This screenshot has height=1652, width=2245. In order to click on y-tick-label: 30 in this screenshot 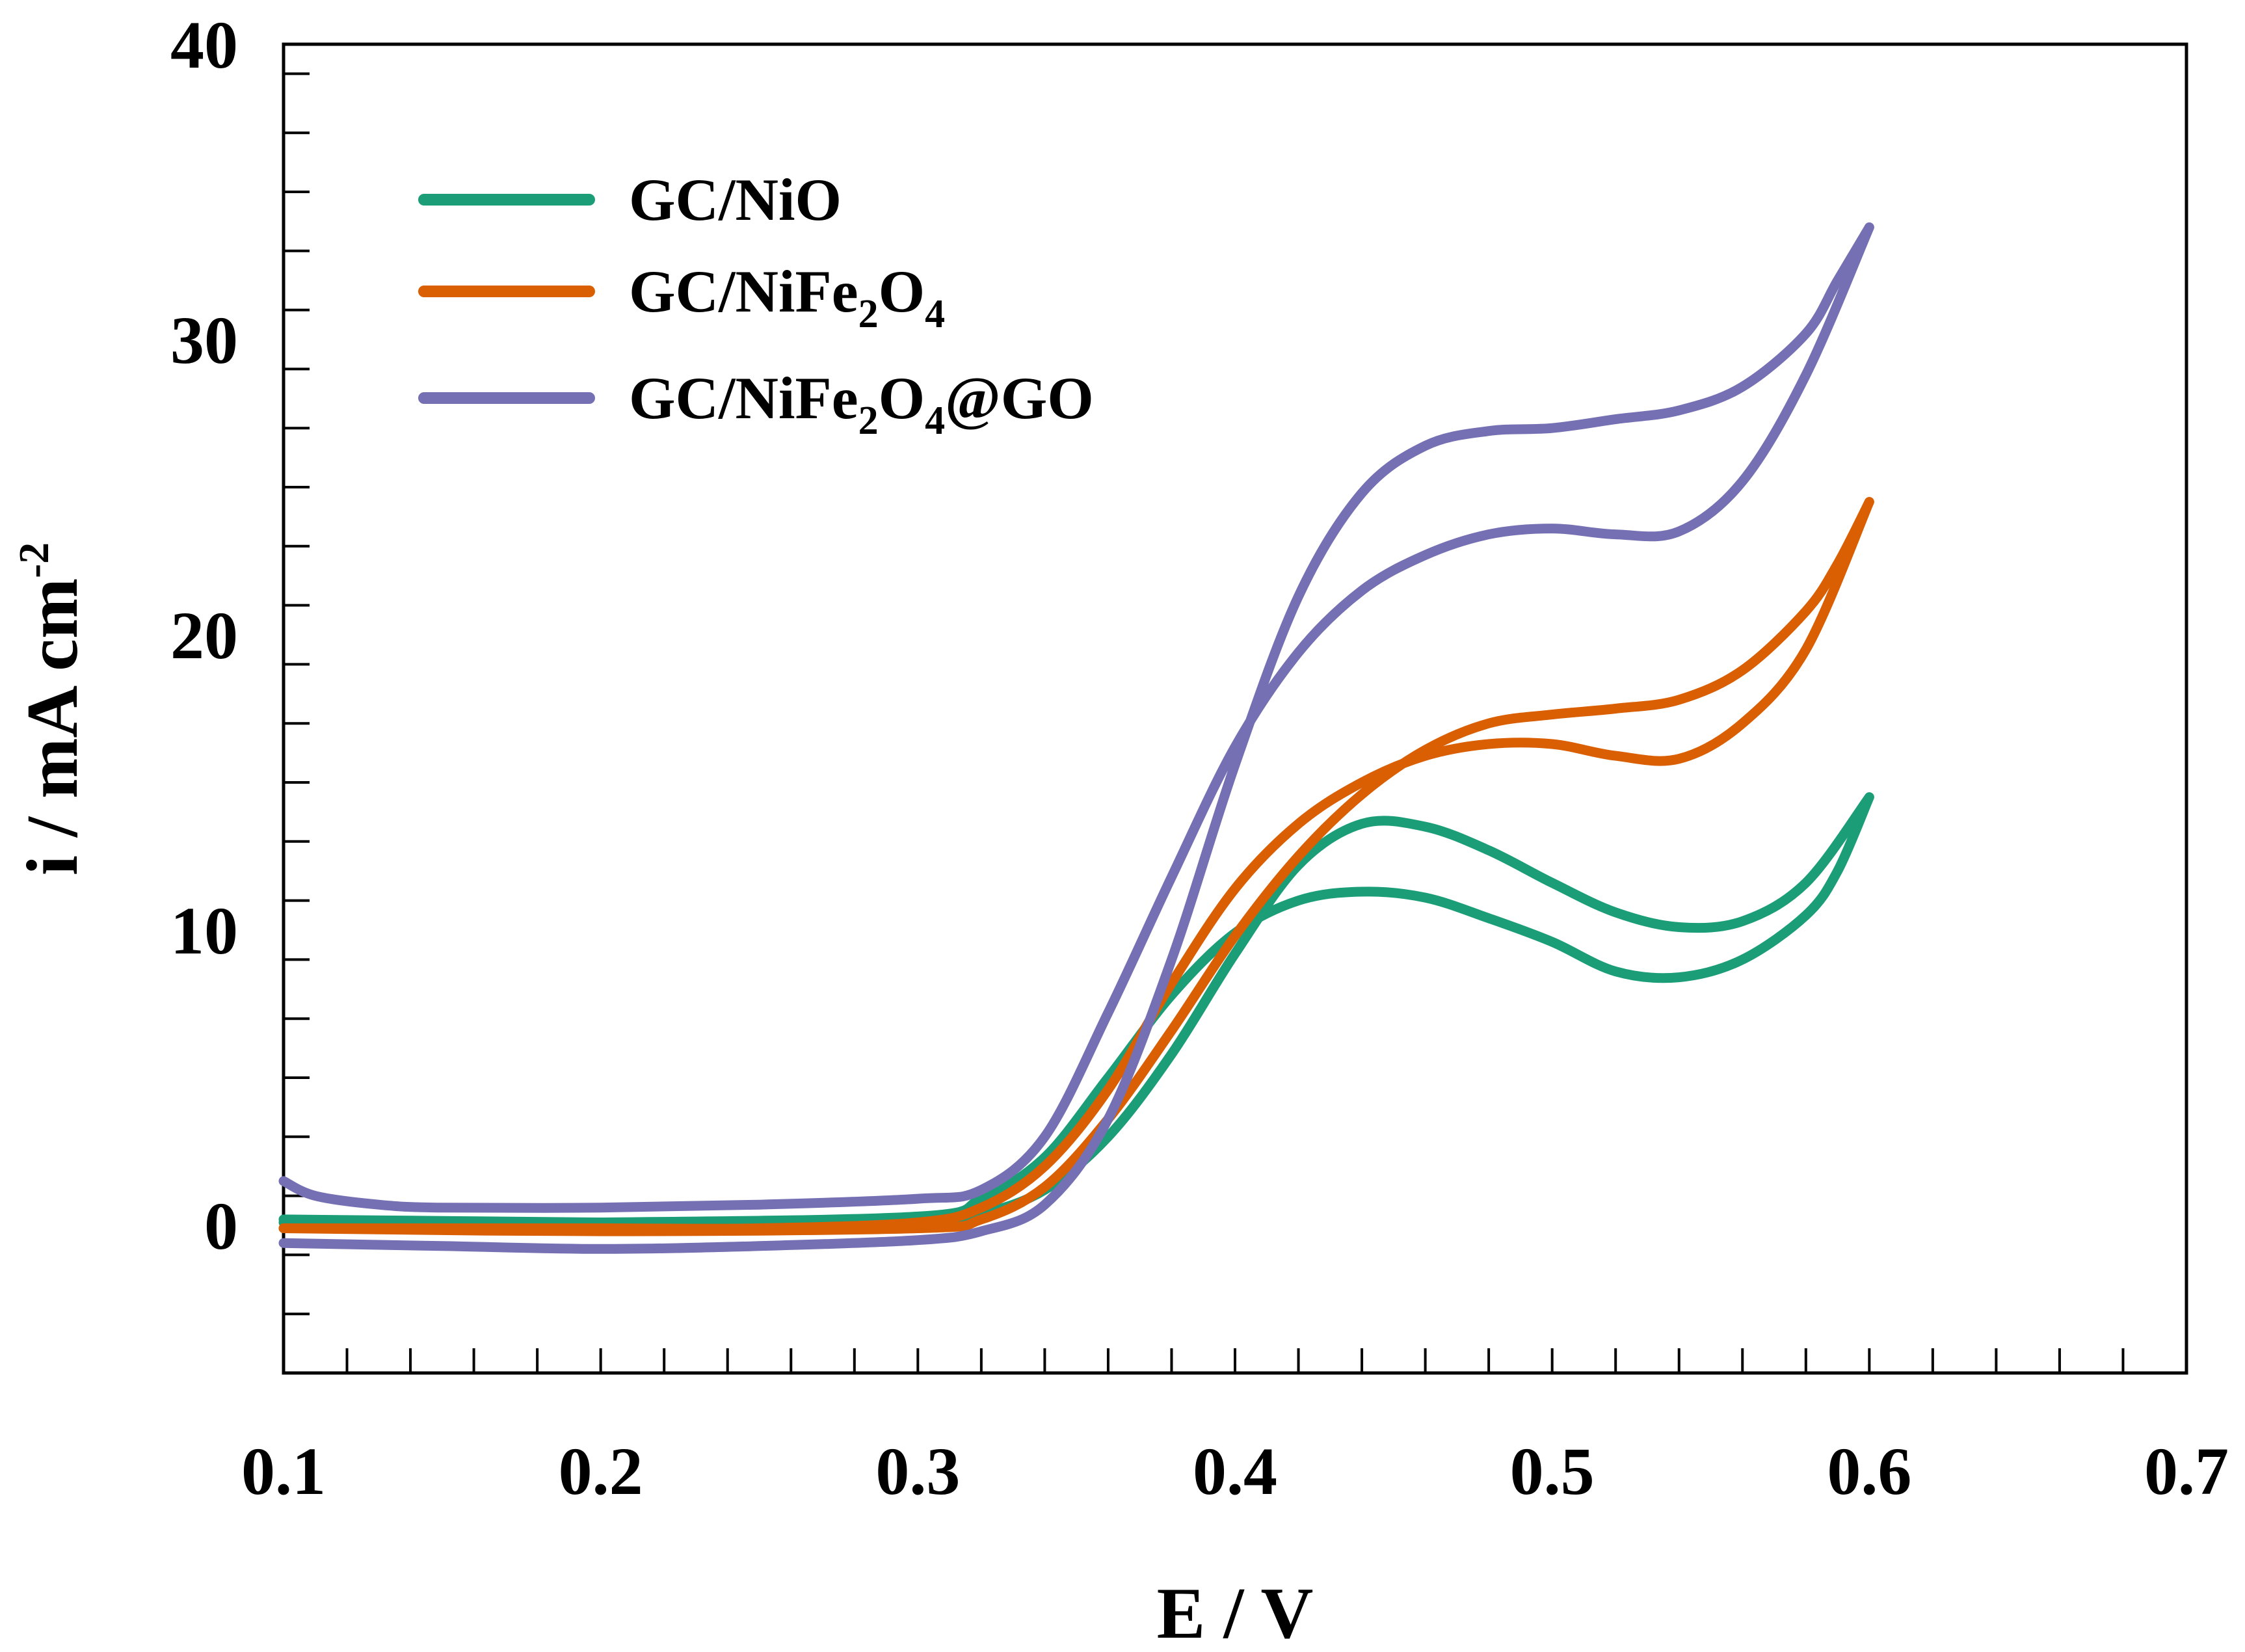, I will do `click(204, 341)`.